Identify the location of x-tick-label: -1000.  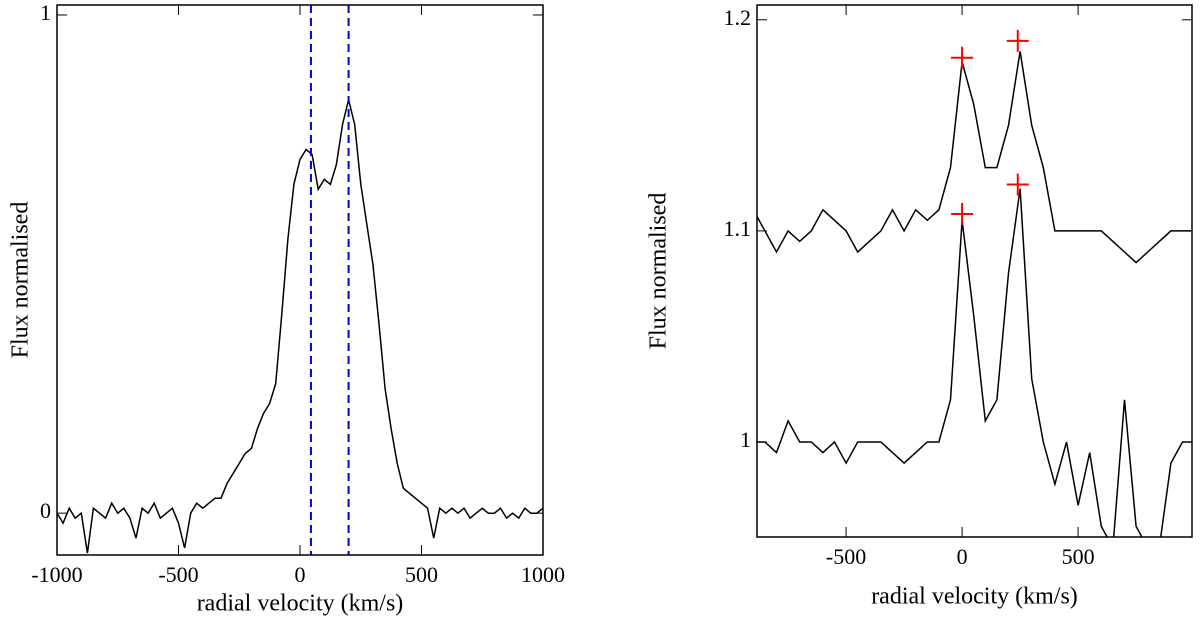
(56, 574).